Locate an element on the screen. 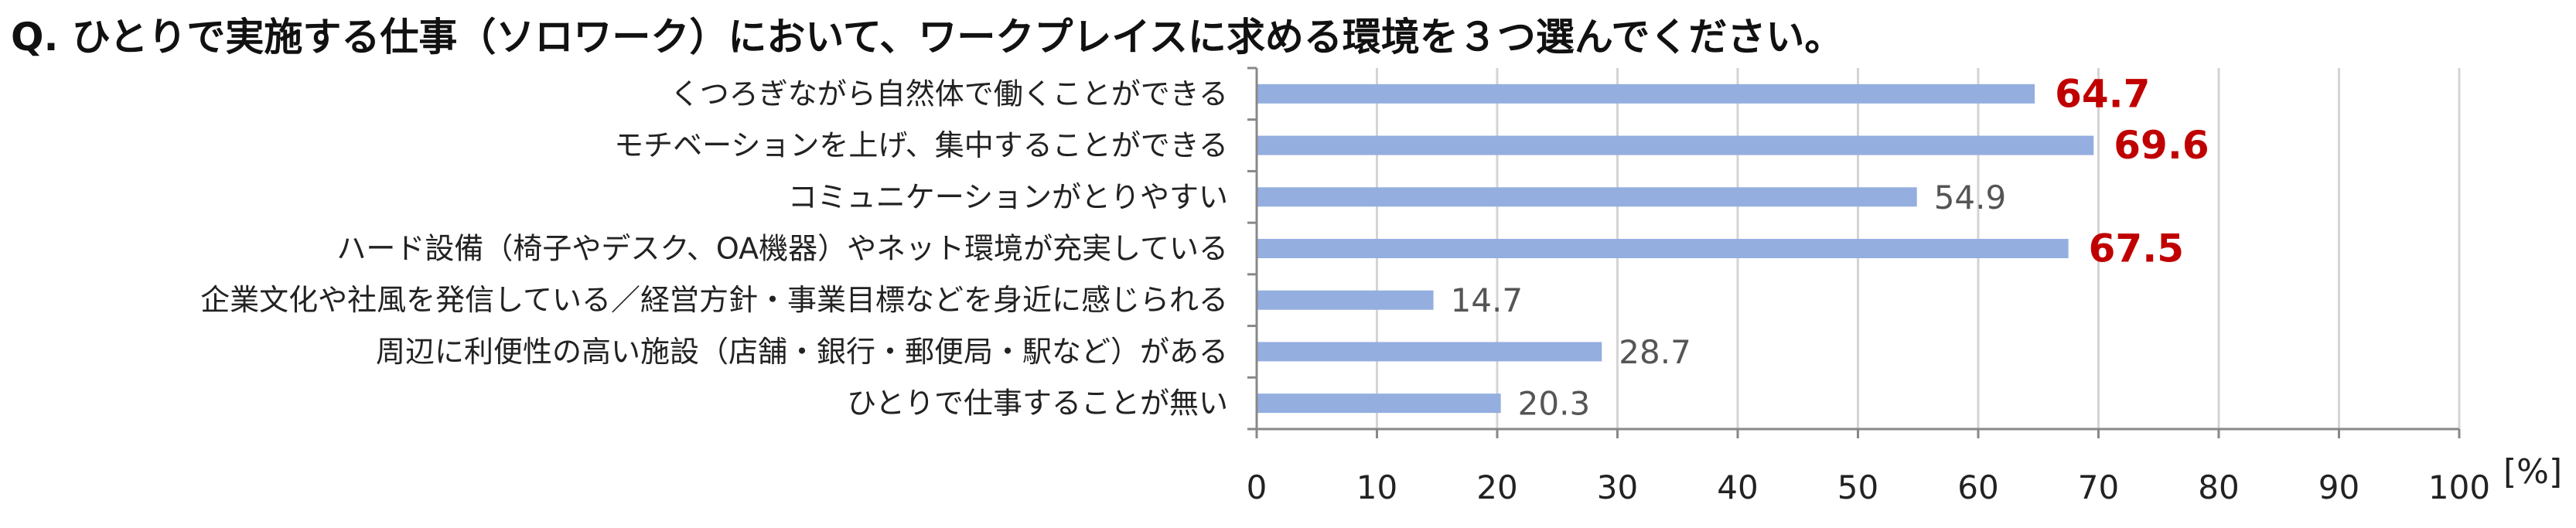  x-tick-label: 0 is located at coordinates (1258, 487).